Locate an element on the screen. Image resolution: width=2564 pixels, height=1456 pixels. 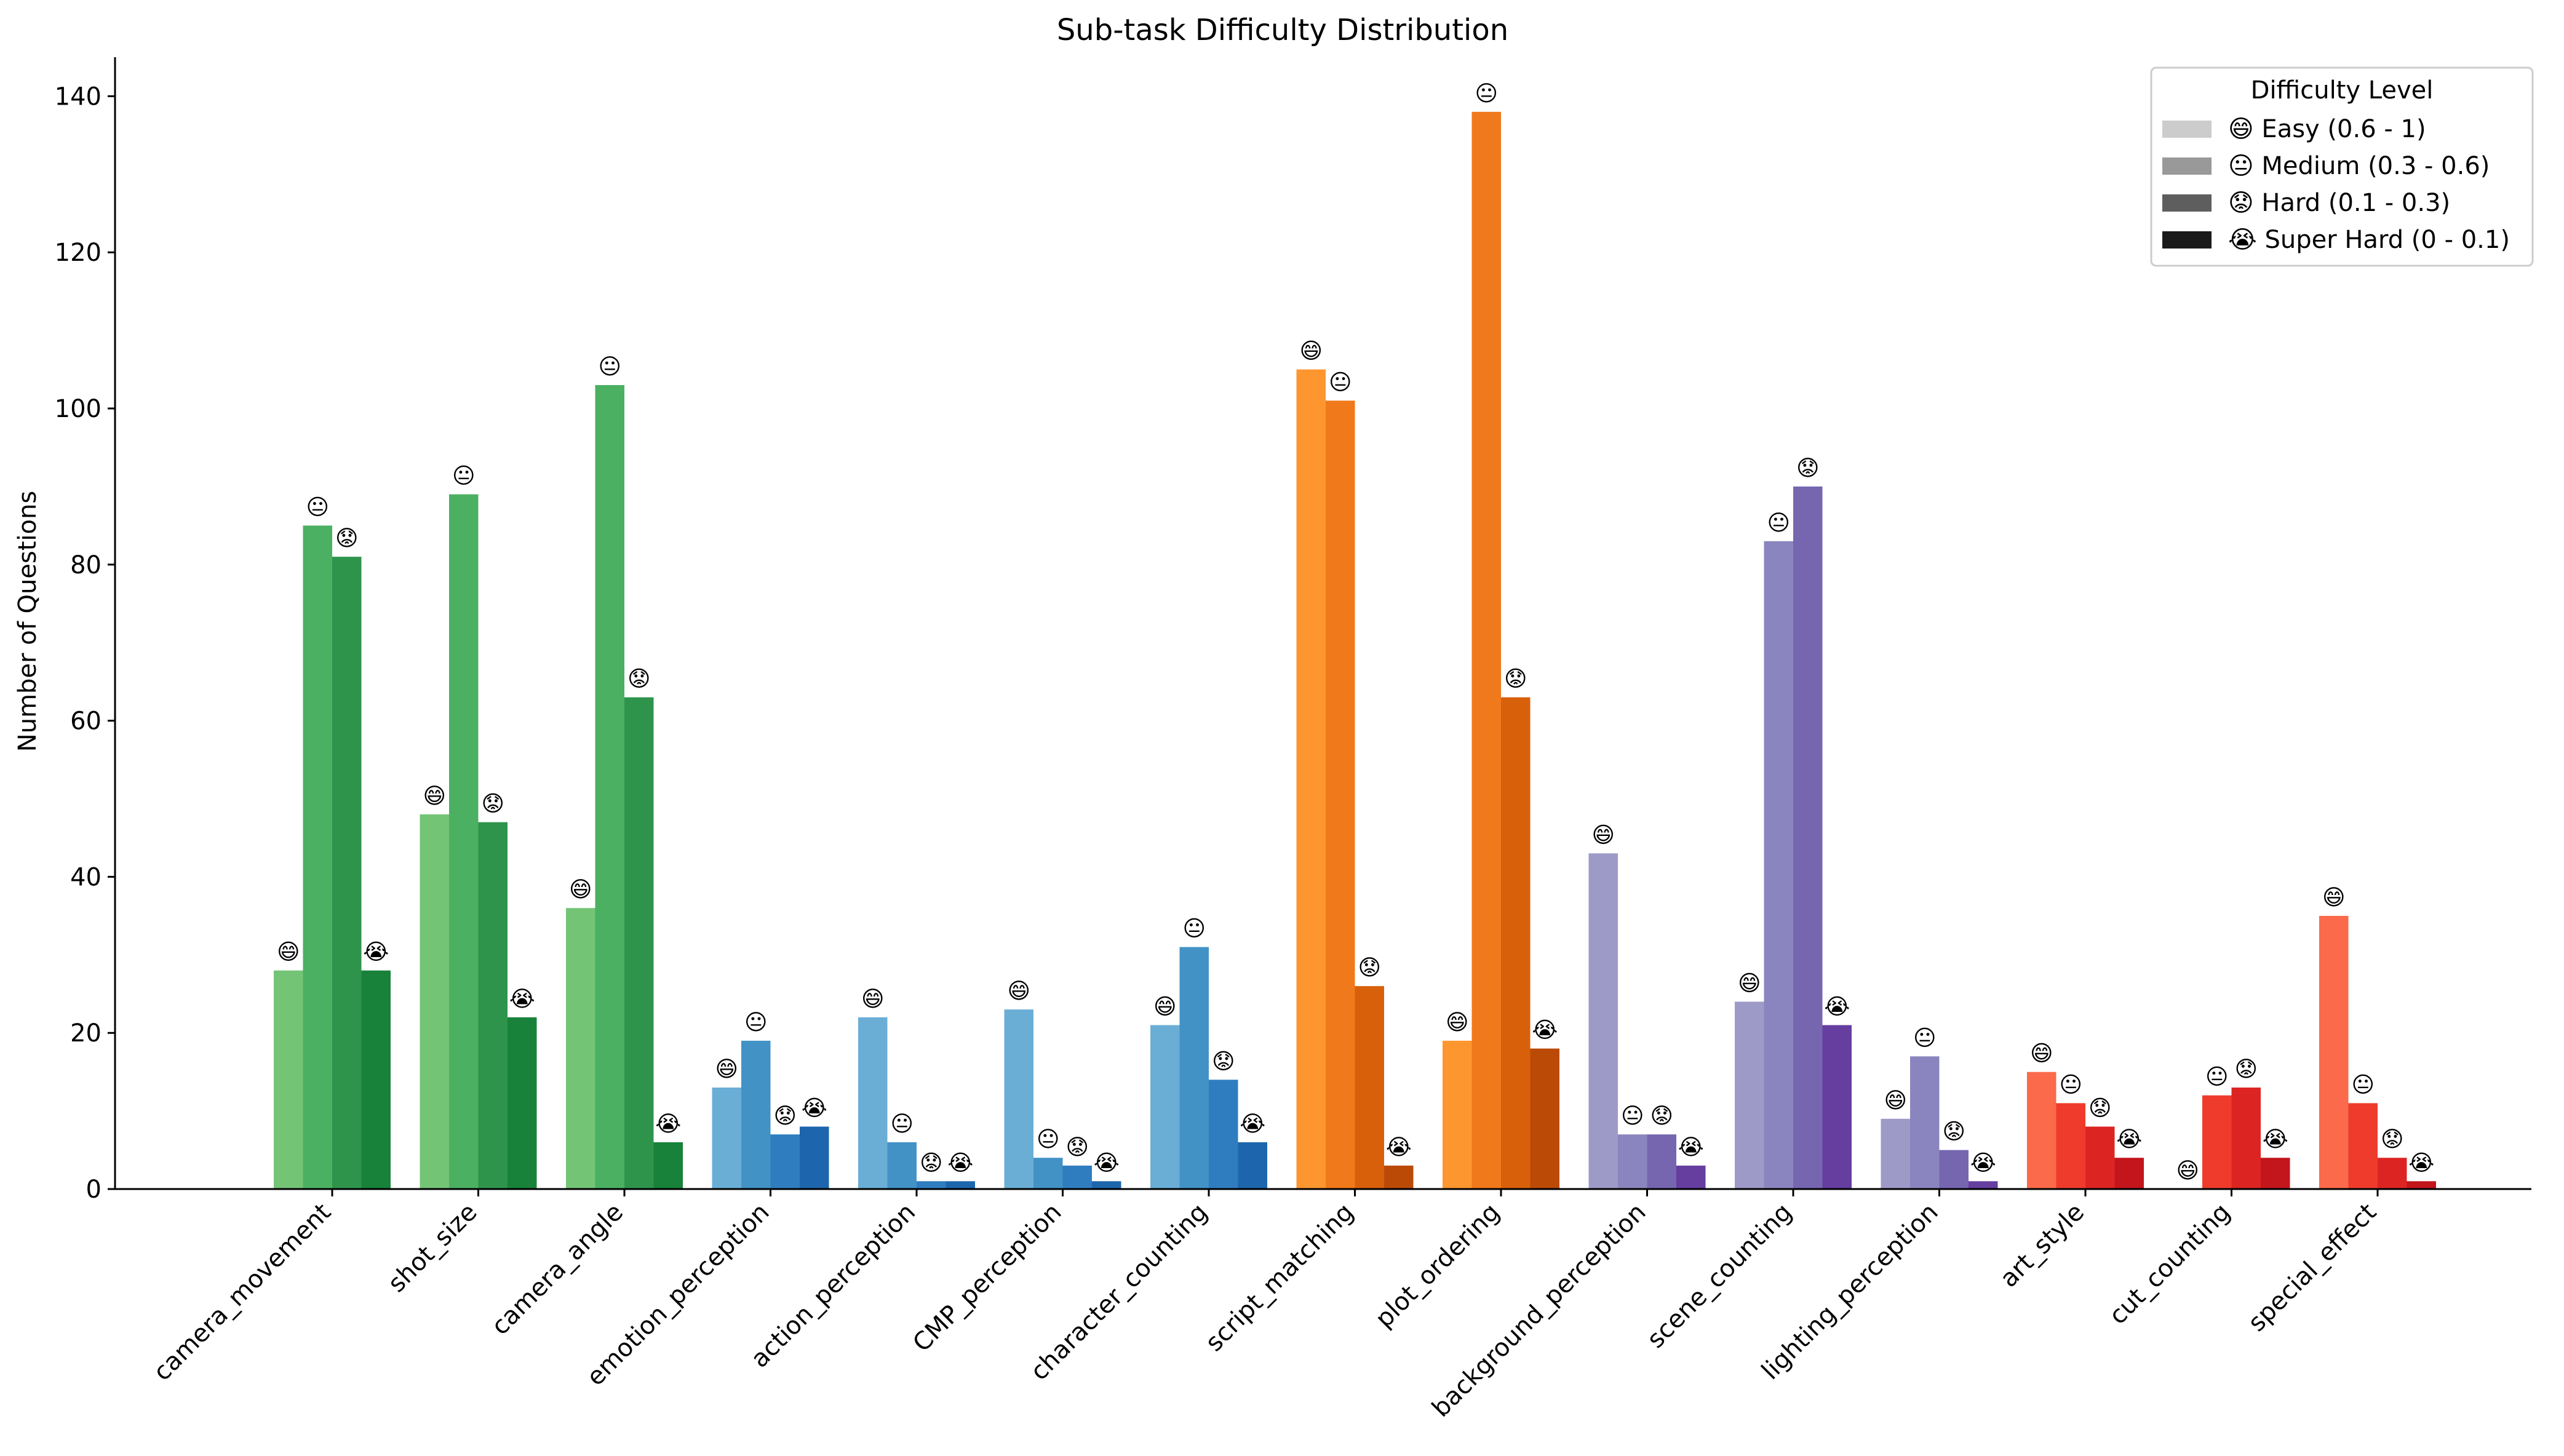
emoji-label-action_perception-2: 😟 is located at coordinates (931, 1163).